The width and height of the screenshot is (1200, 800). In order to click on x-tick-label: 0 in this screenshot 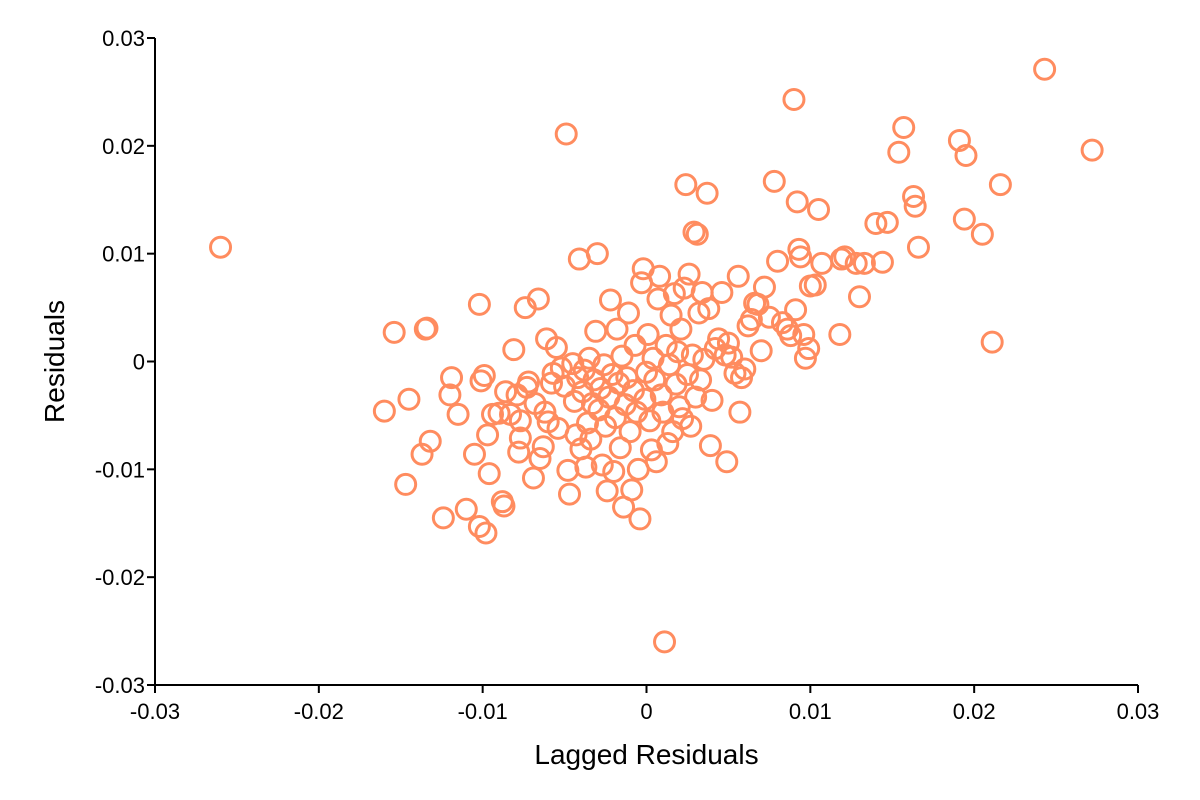, I will do `click(646, 711)`.